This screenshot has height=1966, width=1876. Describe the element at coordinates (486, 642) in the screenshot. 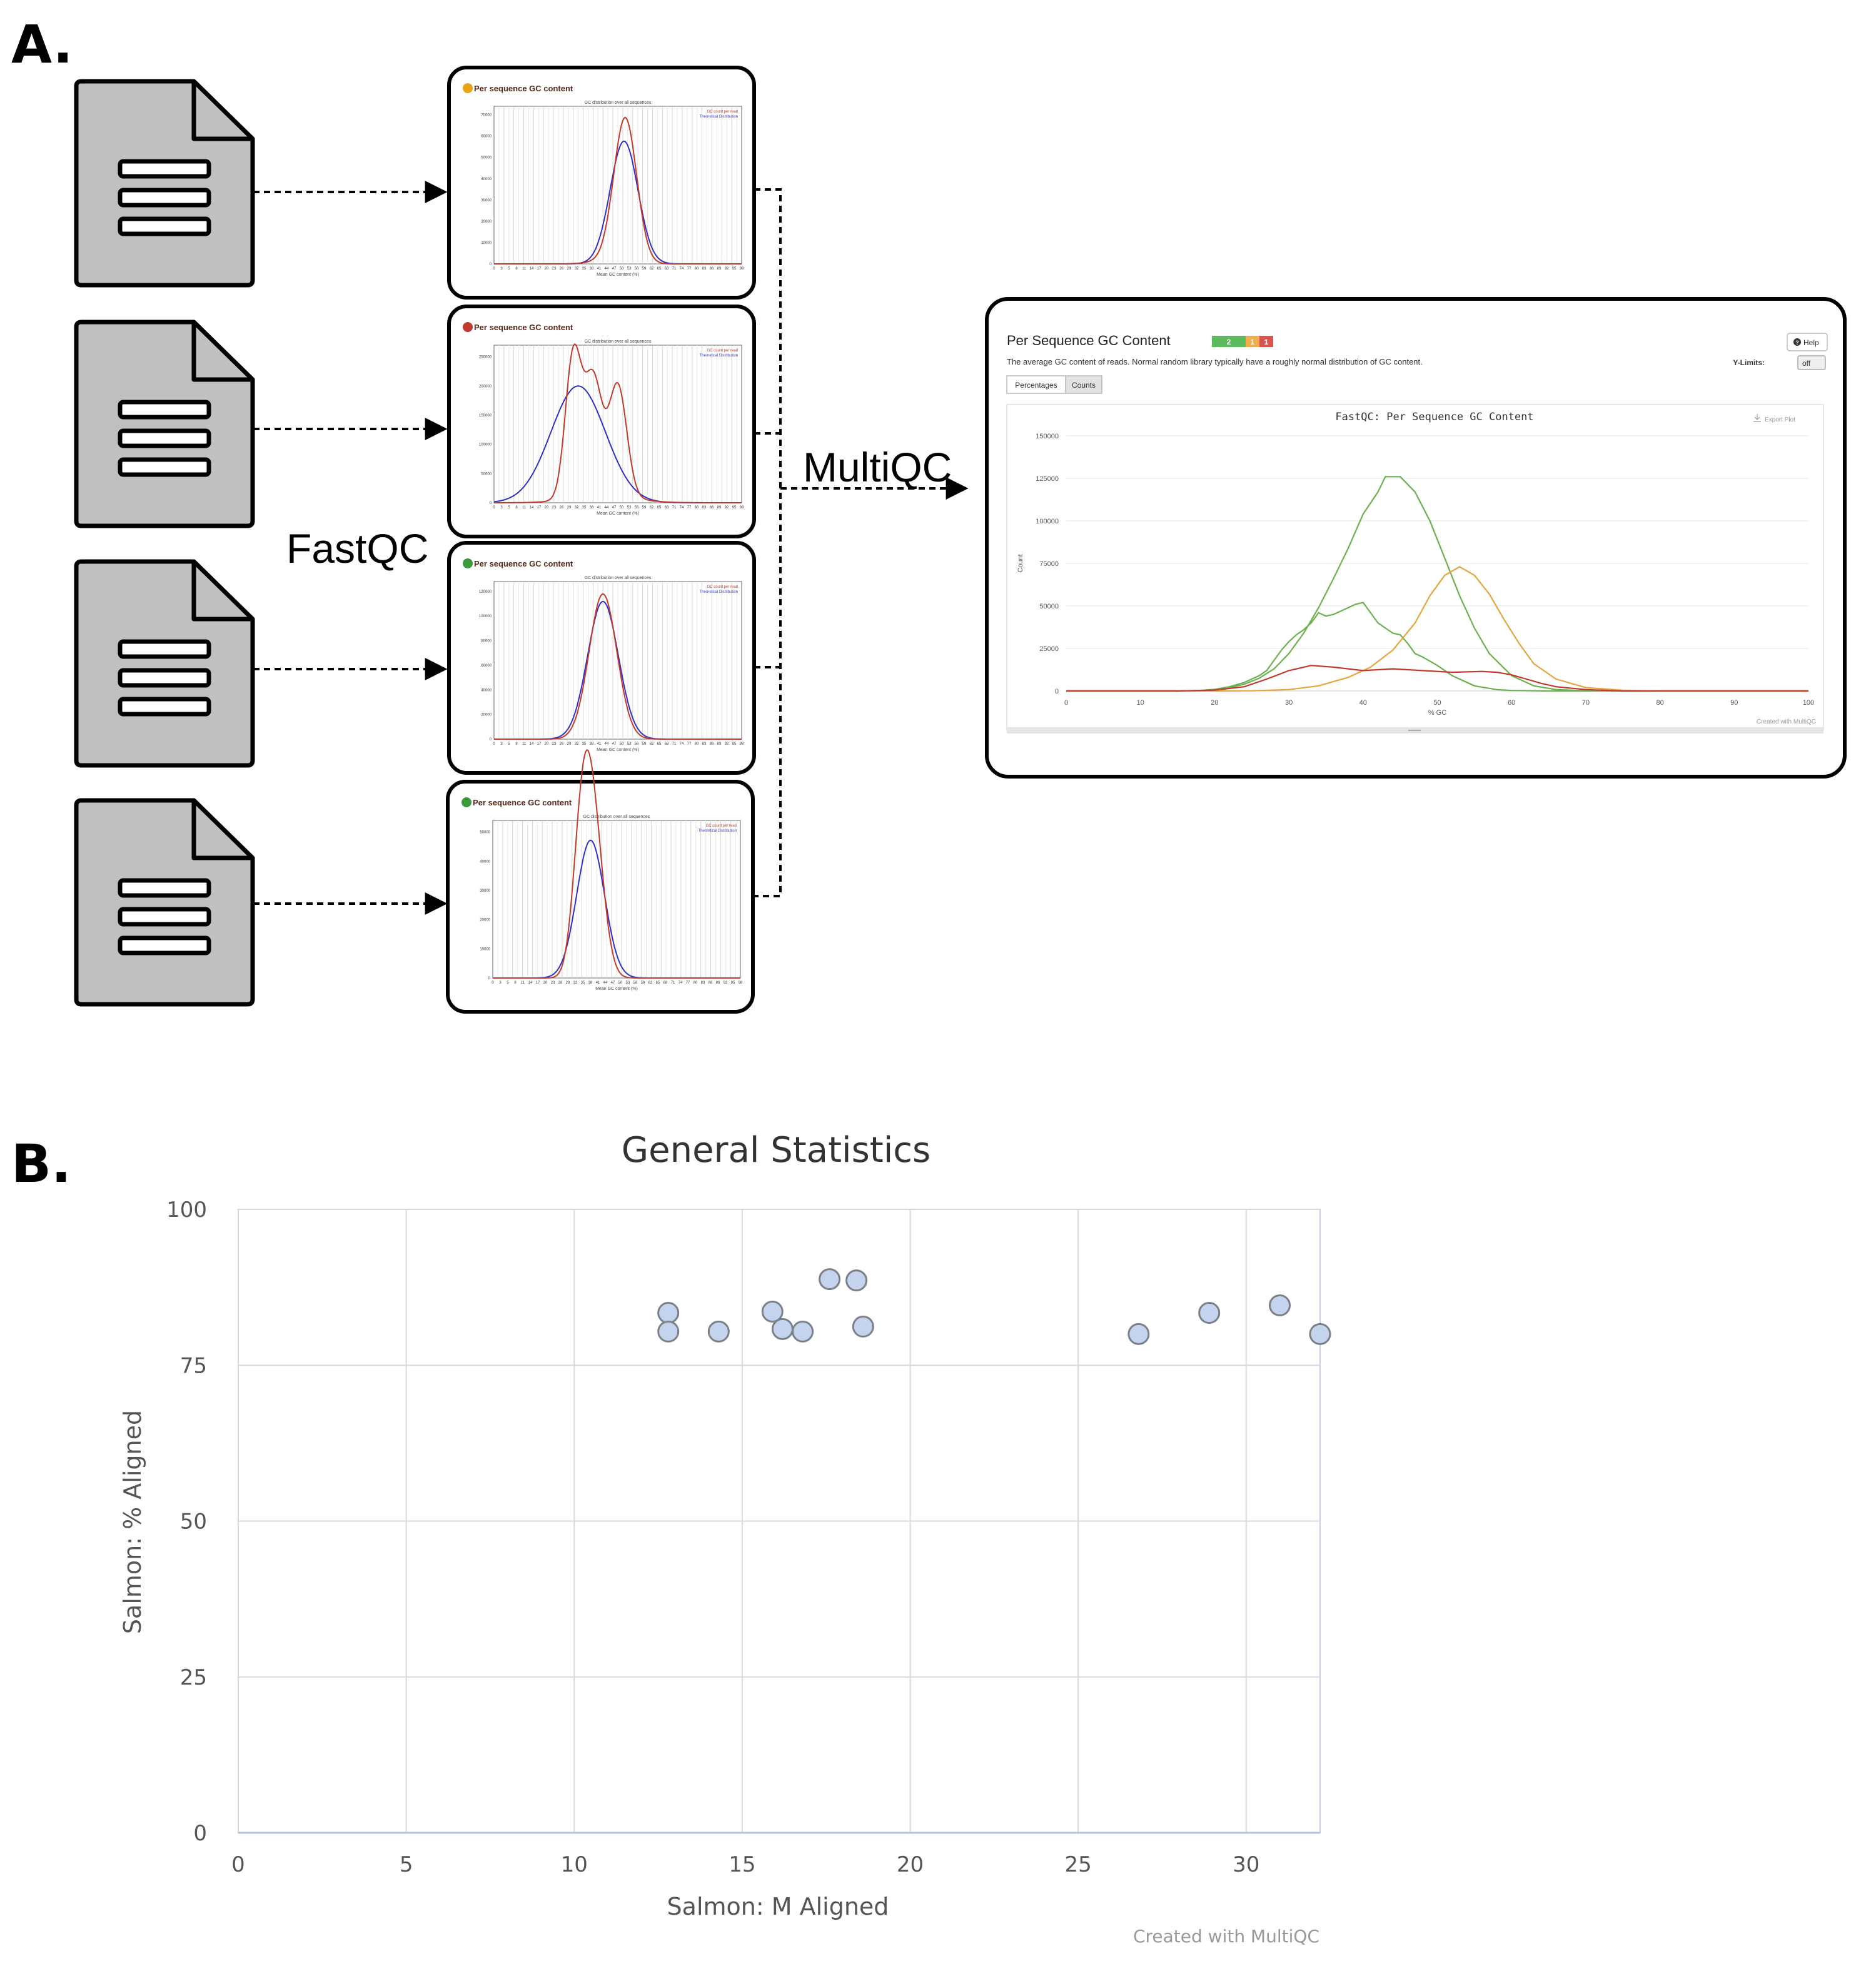

I see `fastqc-y-tick: 80000` at that location.